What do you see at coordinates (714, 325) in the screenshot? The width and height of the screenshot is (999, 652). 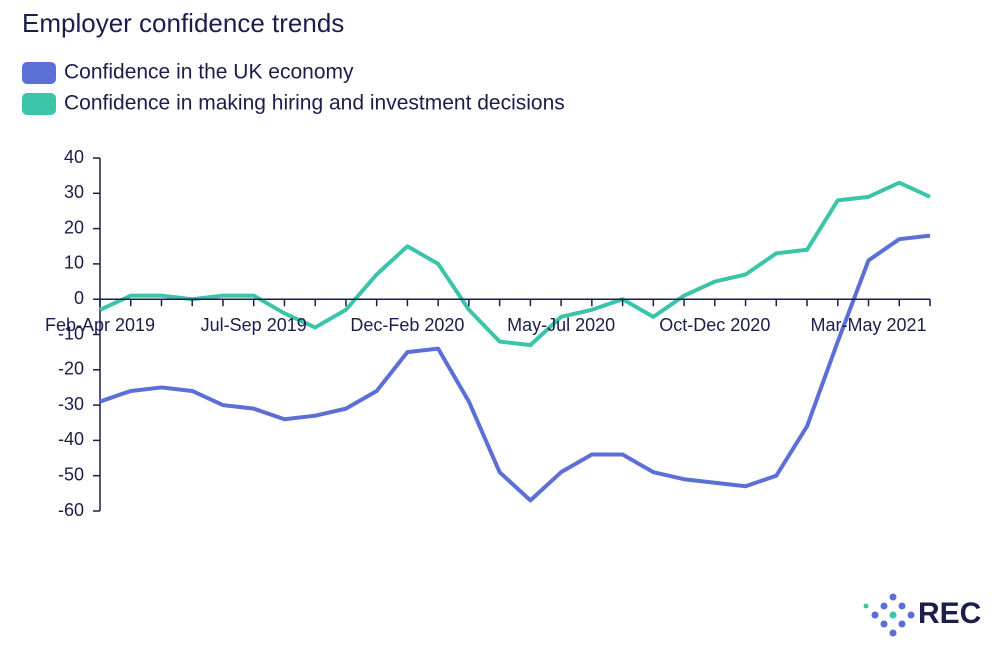 I see `x-tick-label: Oct-Dec 2020` at bounding box center [714, 325].